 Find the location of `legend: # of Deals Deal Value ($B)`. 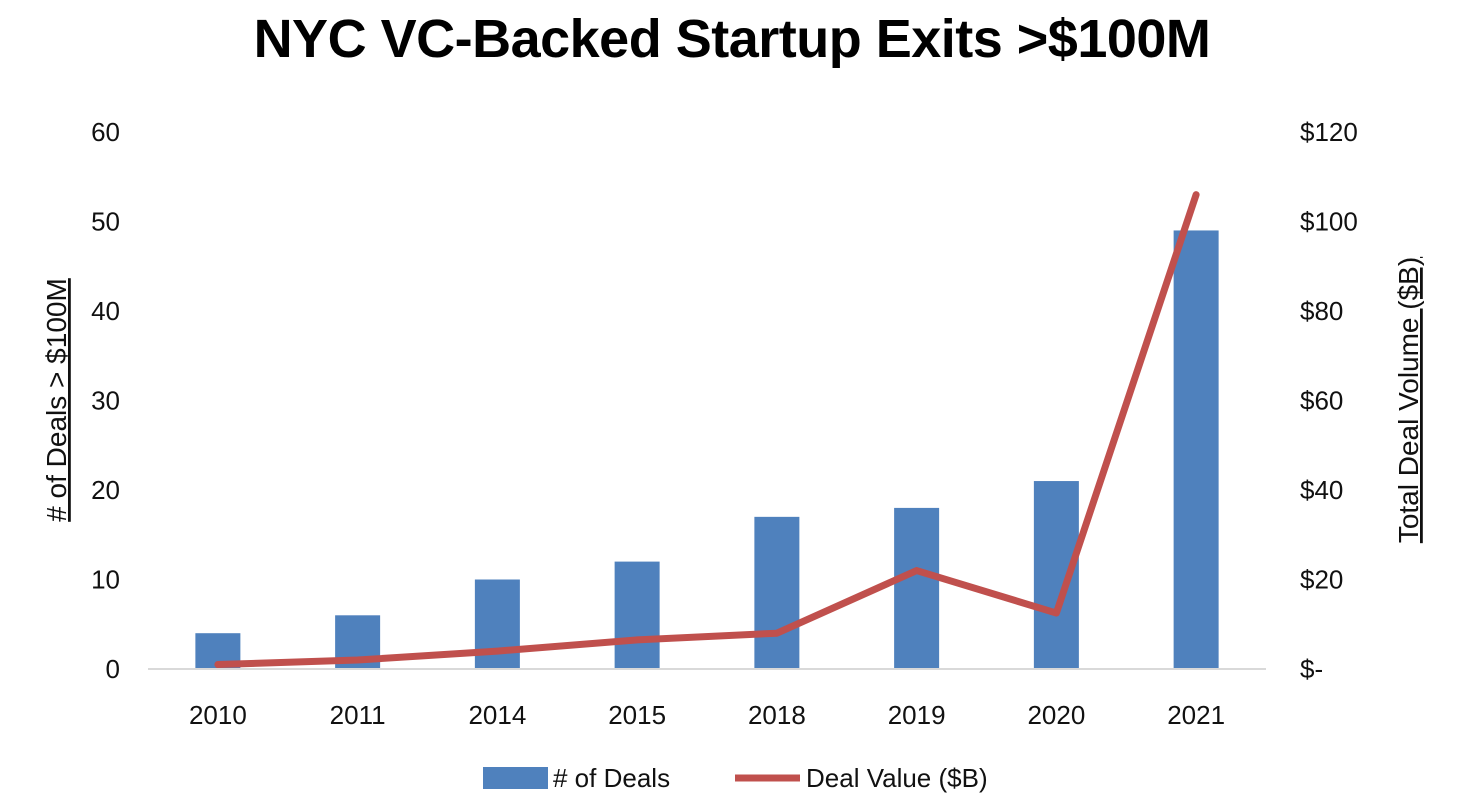

legend: # of Deals Deal Value ($B) is located at coordinates (735, 778).